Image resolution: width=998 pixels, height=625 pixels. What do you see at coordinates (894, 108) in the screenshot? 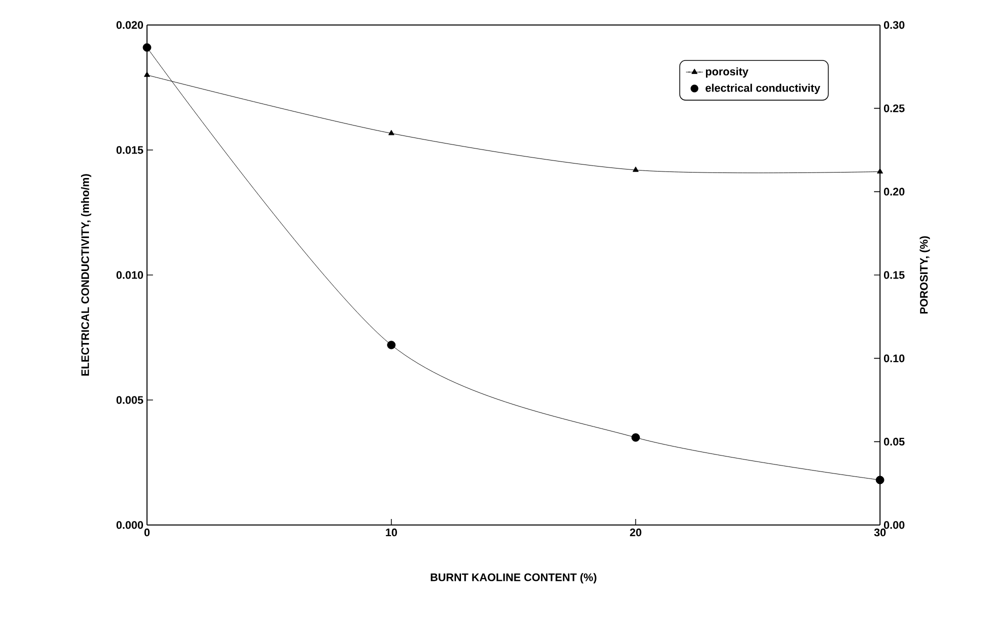
I see `y2-tick-label: 0.25` at bounding box center [894, 108].